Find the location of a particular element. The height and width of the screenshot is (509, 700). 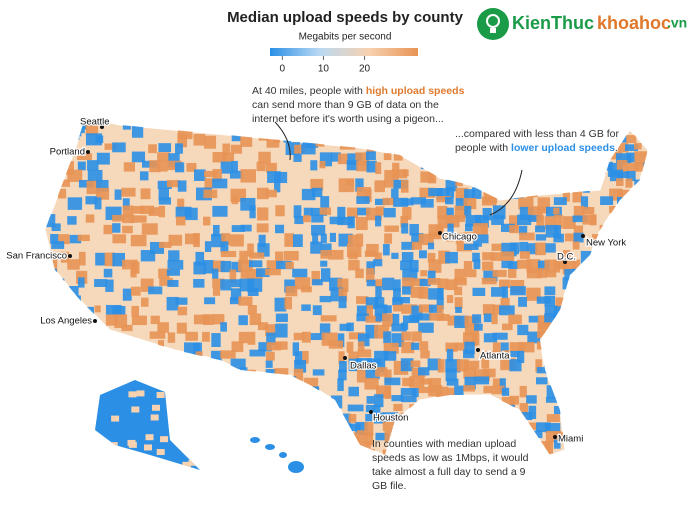

city-label: San Francisco is located at coordinates (36, 256).